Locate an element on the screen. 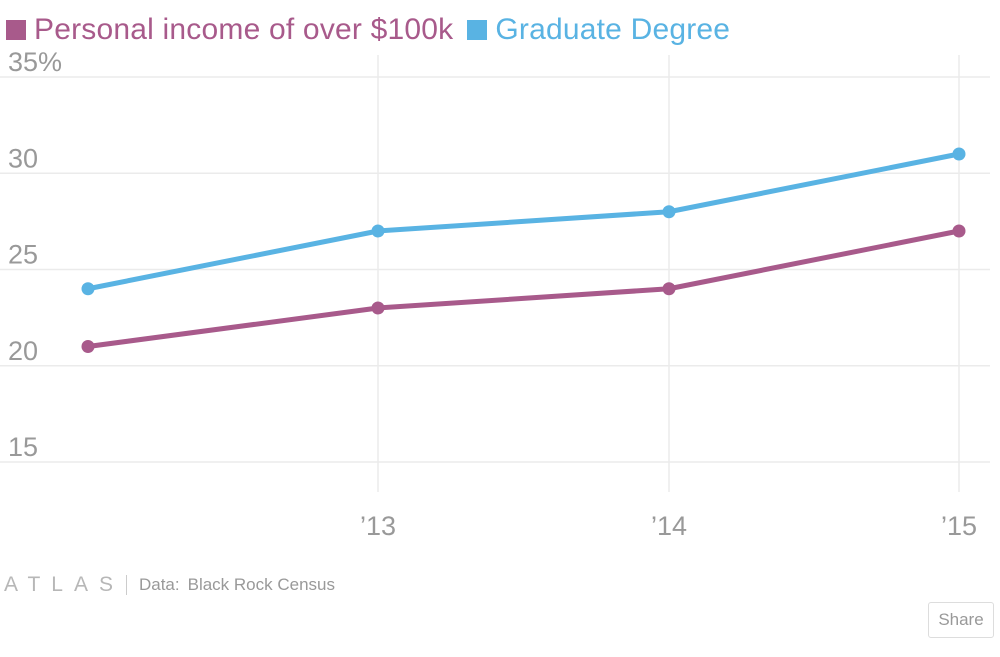  atlas-logo: ATLAS is located at coordinates (64, 584).